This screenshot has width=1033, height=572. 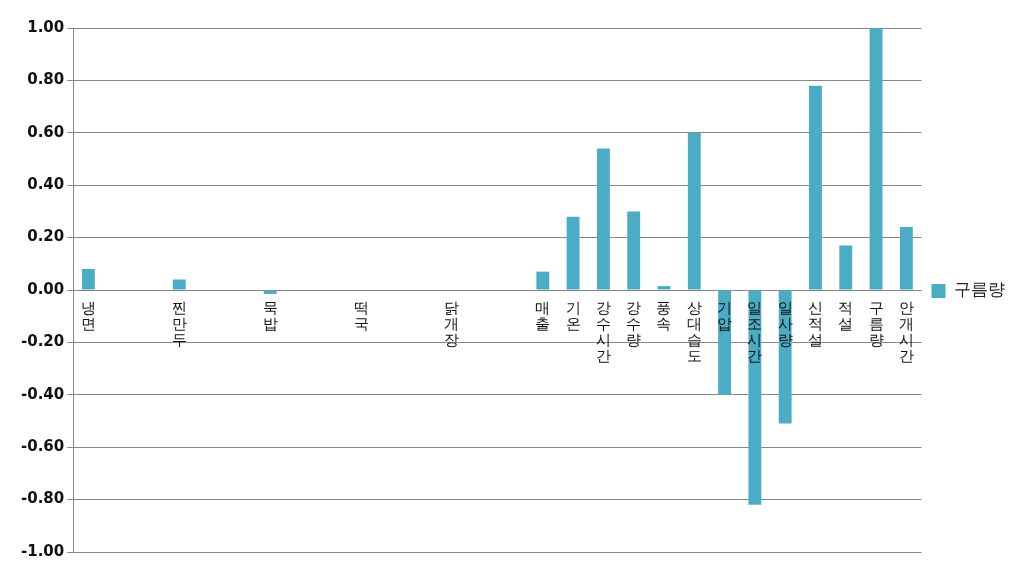 What do you see at coordinates (42, 550) in the screenshot?
I see `y-tick-label: -1.00` at bounding box center [42, 550].